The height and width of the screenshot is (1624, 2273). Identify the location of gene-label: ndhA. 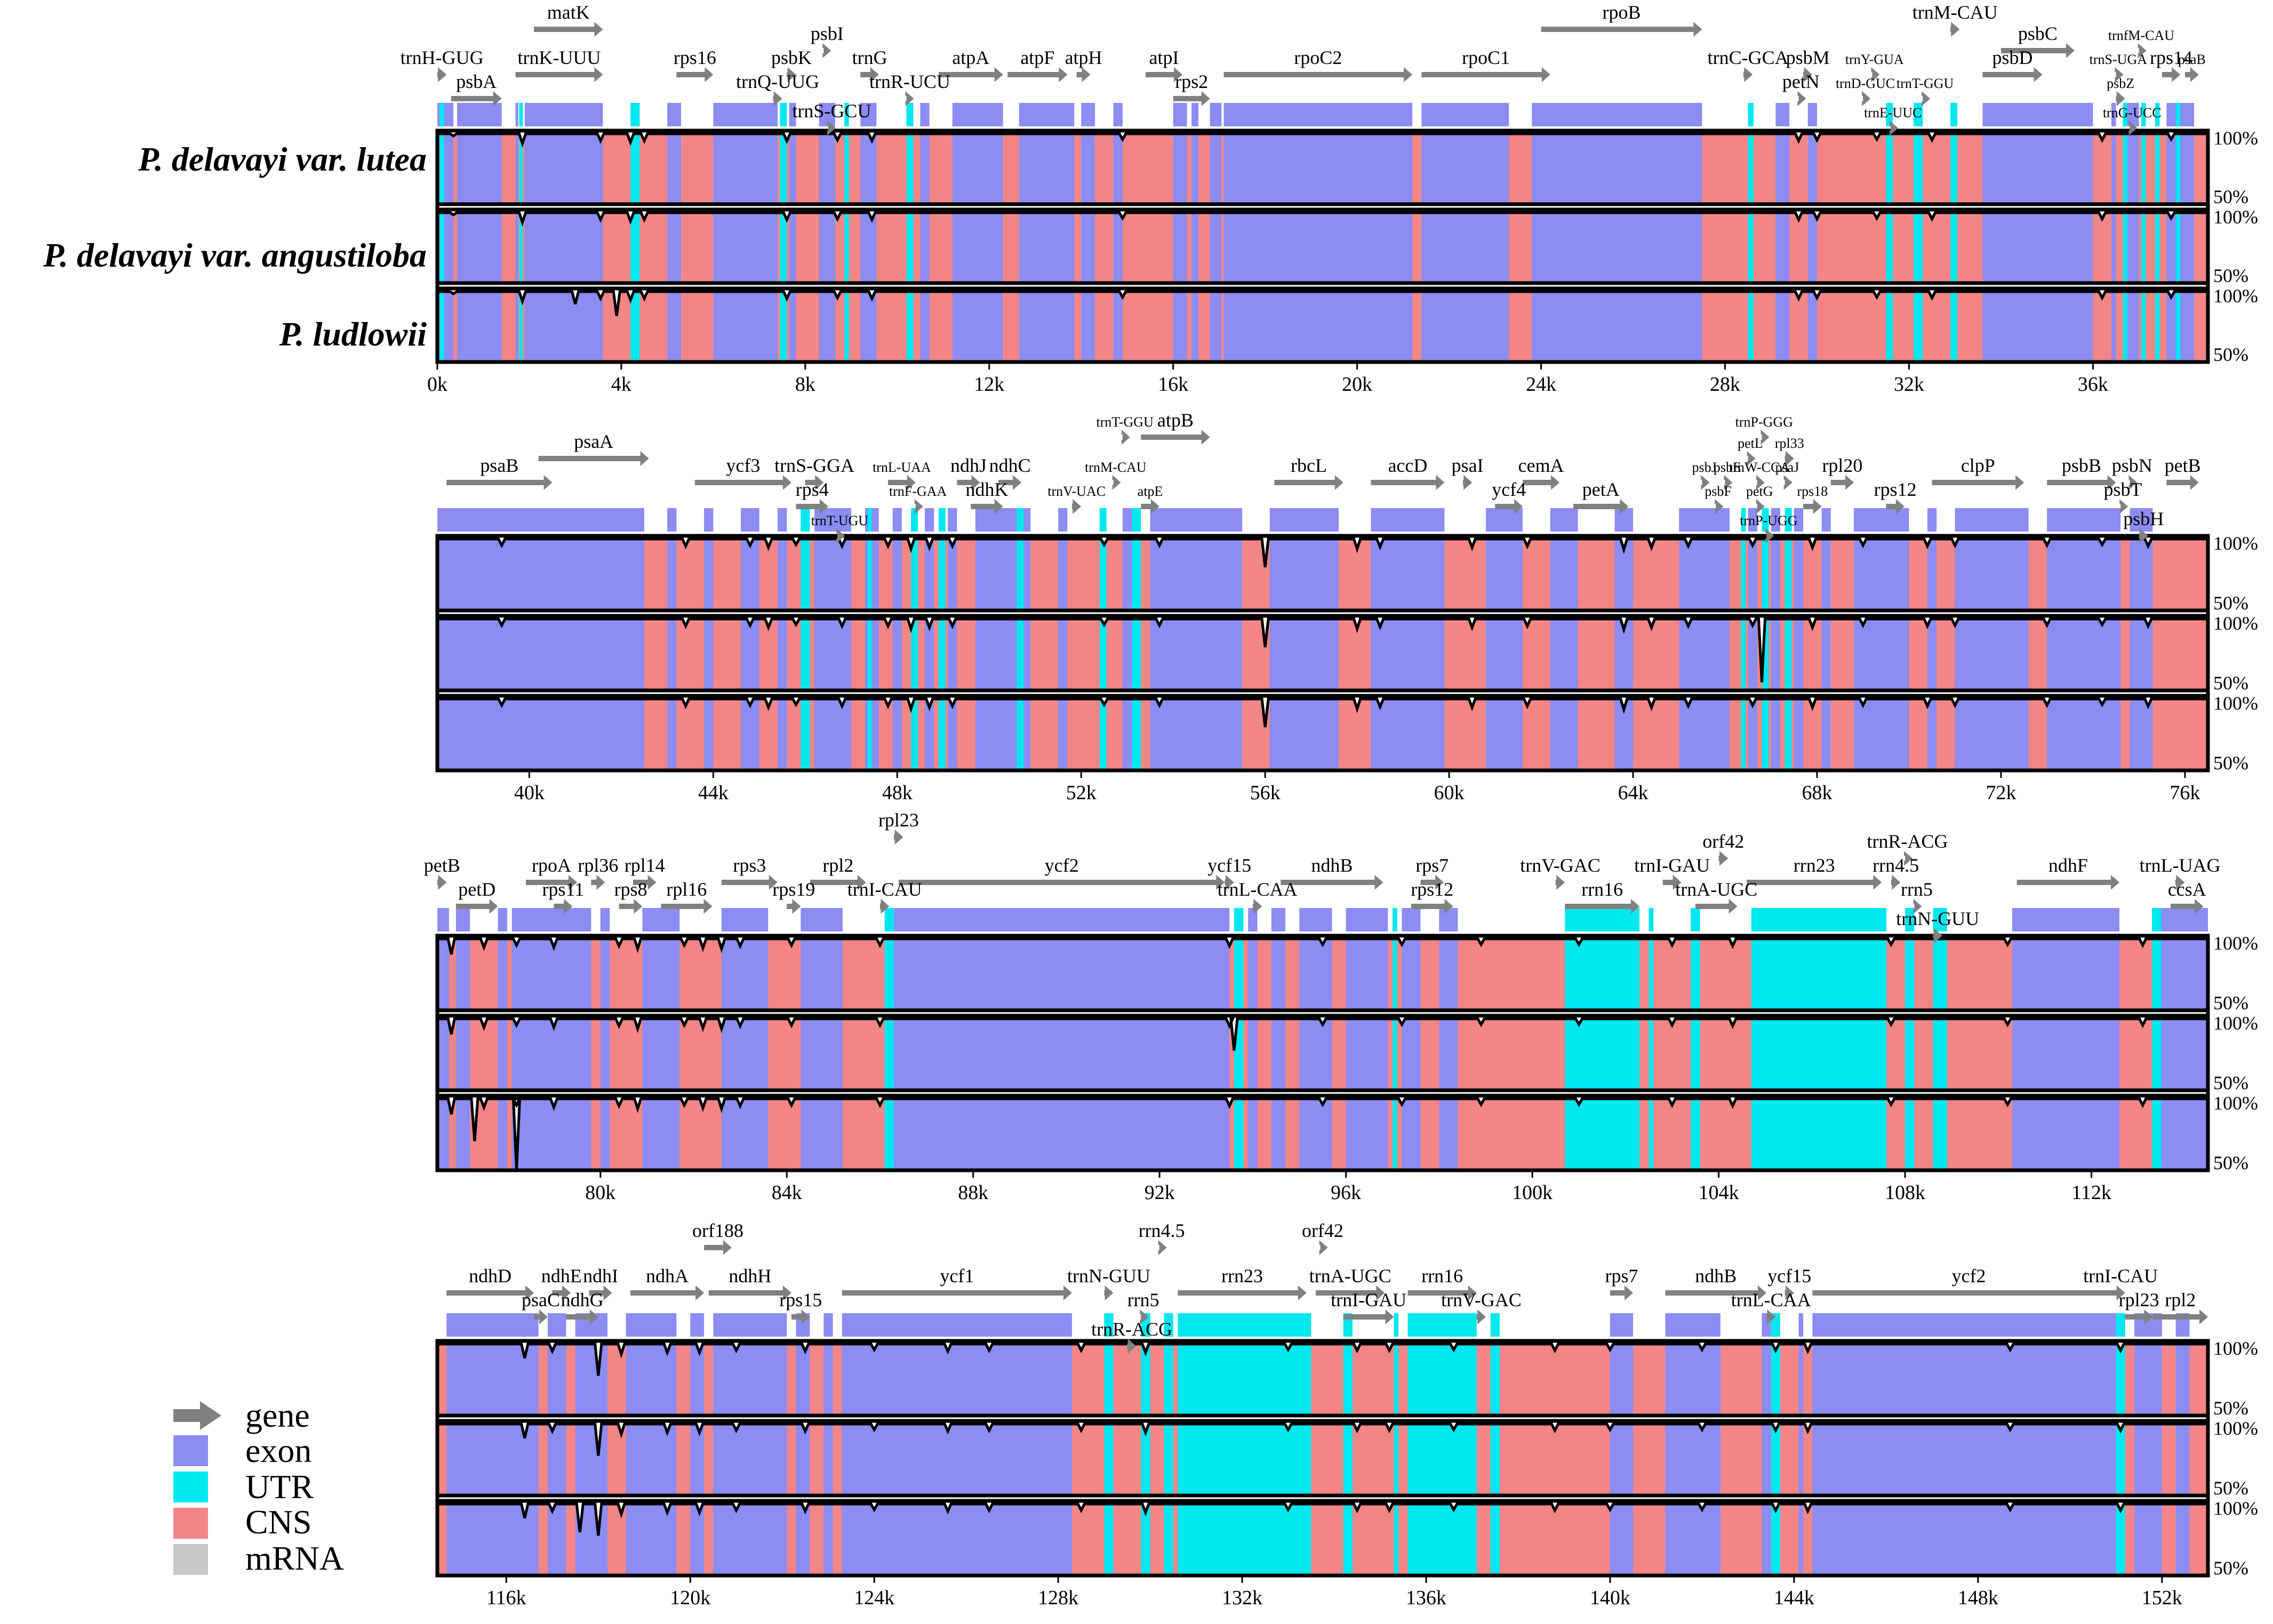
(667, 1276).